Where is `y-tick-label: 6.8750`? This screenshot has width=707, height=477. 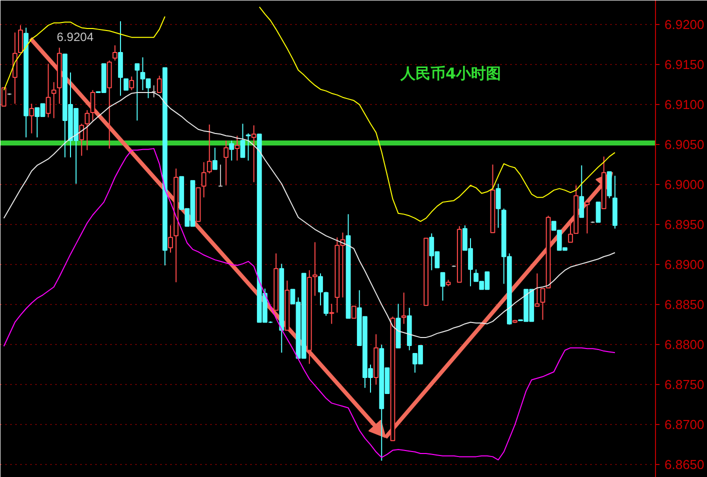
y-tick-label: 6.8750 is located at coordinates (684, 384).